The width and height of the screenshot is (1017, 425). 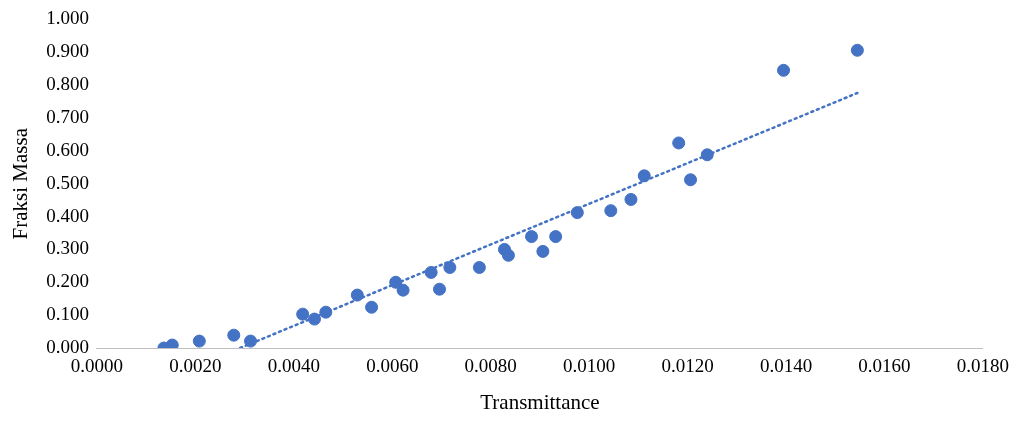 What do you see at coordinates (982, 366) in the screenshot?
I see `x-tick-label: 0.0180` at bounding box center [982, 366].